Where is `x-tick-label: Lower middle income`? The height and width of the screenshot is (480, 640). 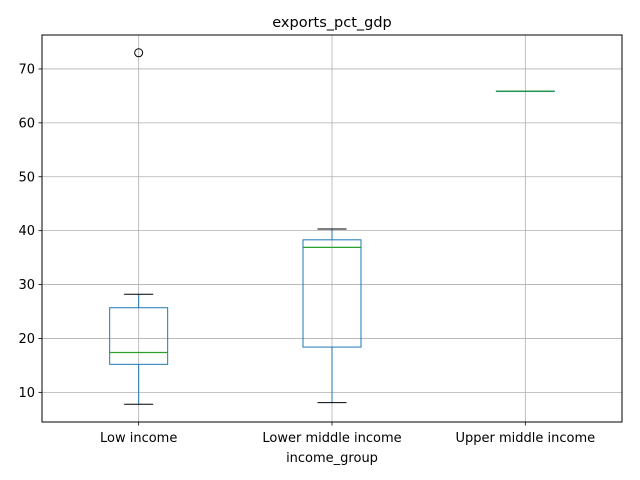 x-tick-label: Lower middle income is located at coordinates (331, 438).